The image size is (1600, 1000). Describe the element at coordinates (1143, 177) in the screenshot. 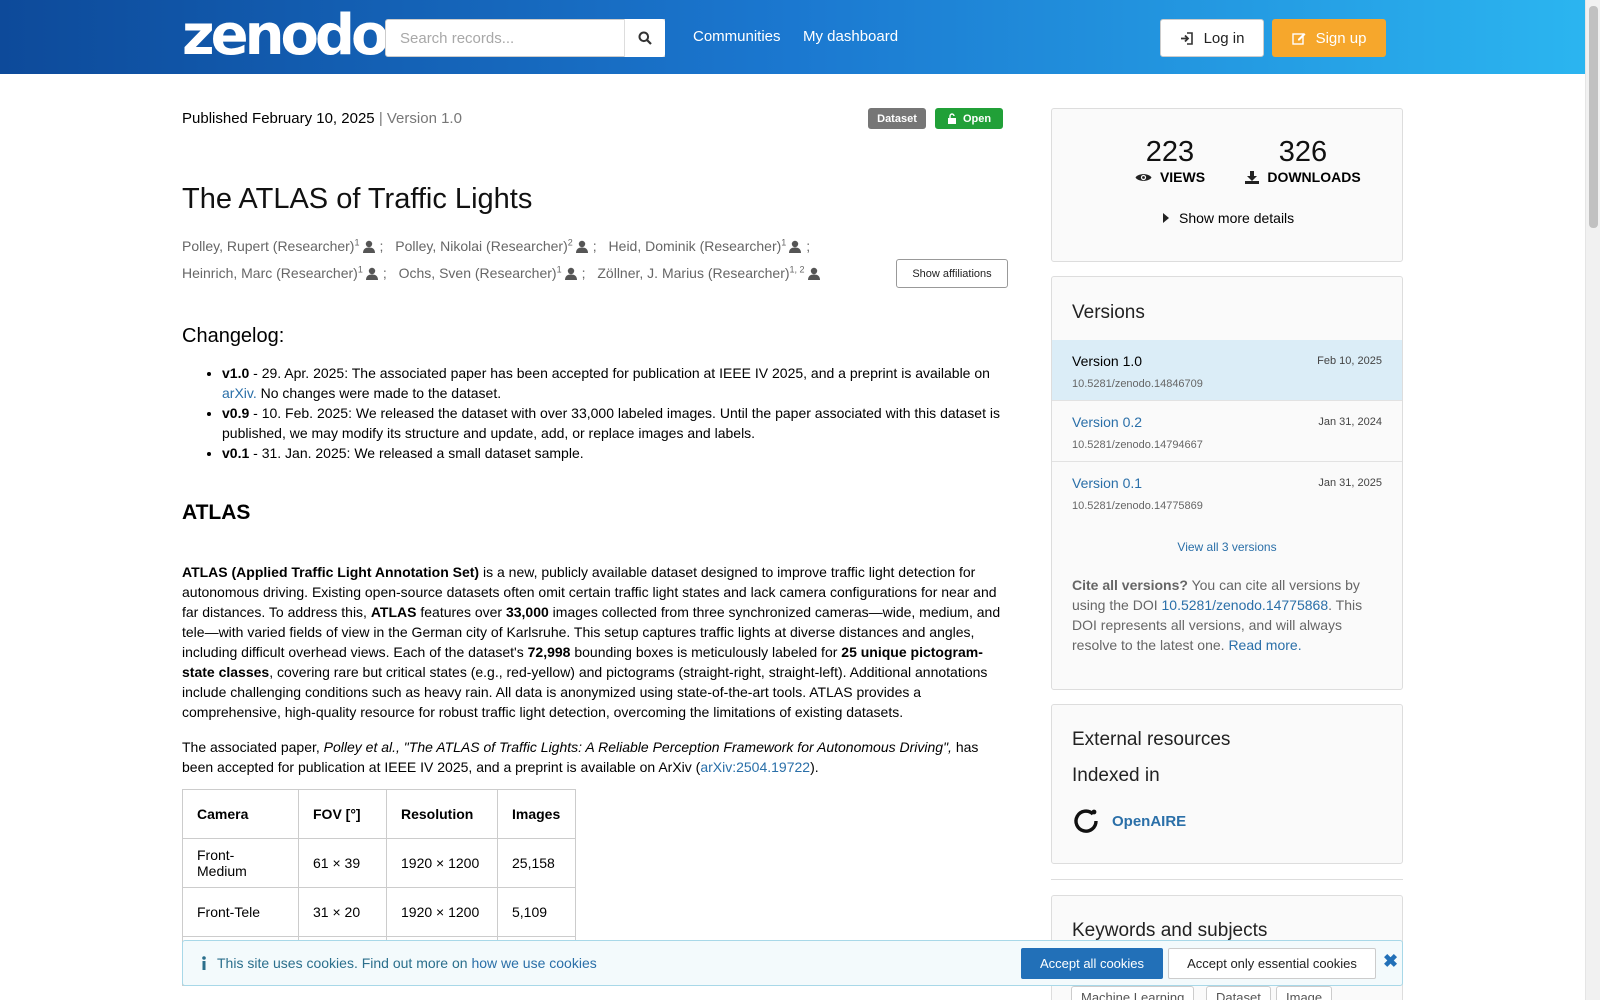

I see `eye-icon` at that location.